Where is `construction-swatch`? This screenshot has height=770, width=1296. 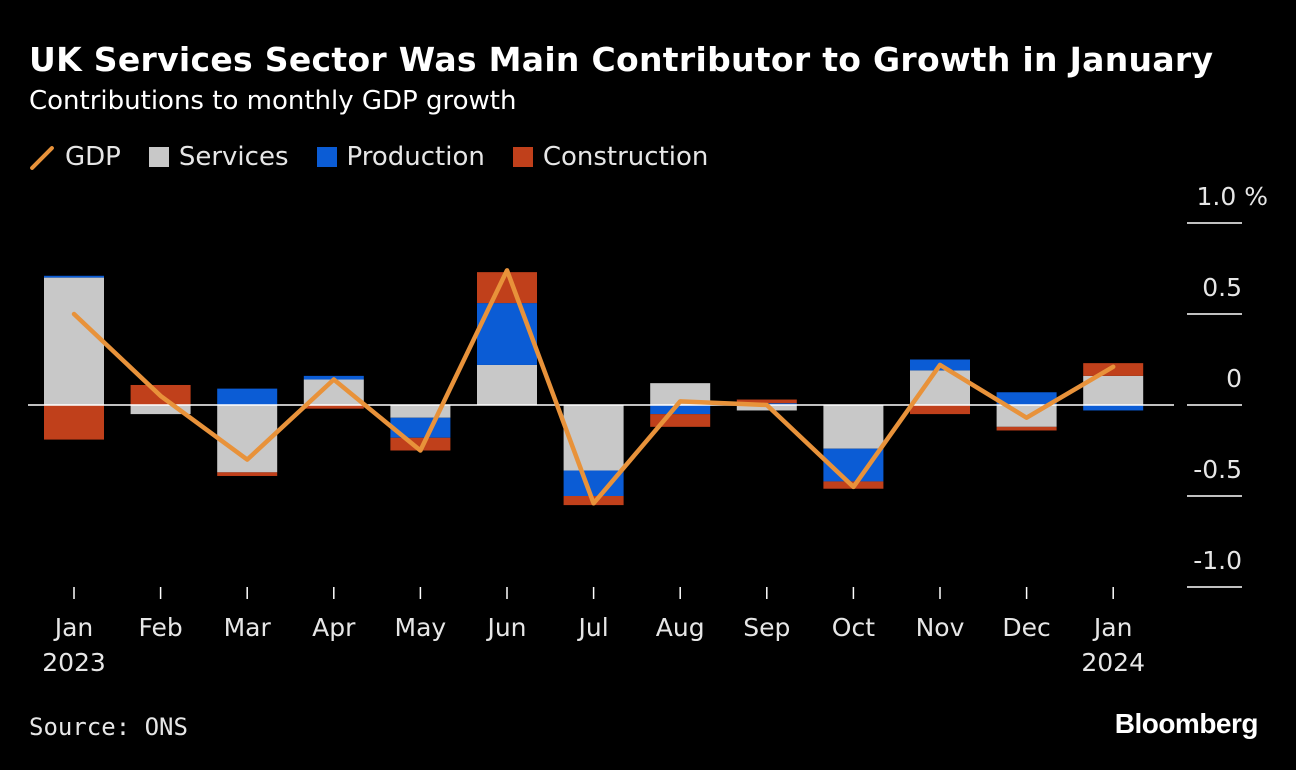
construction-swatch is located at coordinates (522, 157).